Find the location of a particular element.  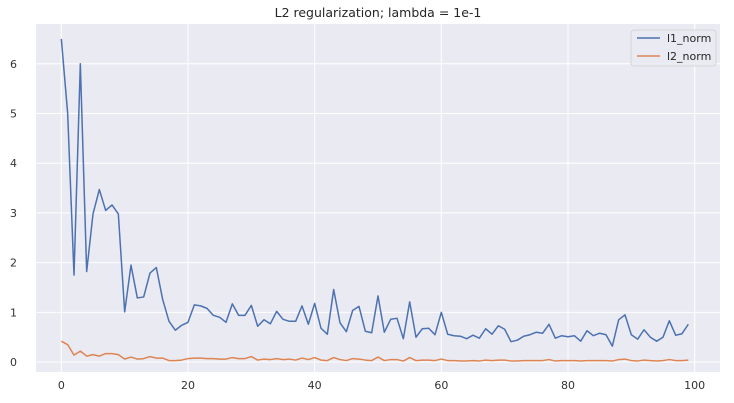

legend: l1_norm l2_norm is located at coordinates (673, 48).